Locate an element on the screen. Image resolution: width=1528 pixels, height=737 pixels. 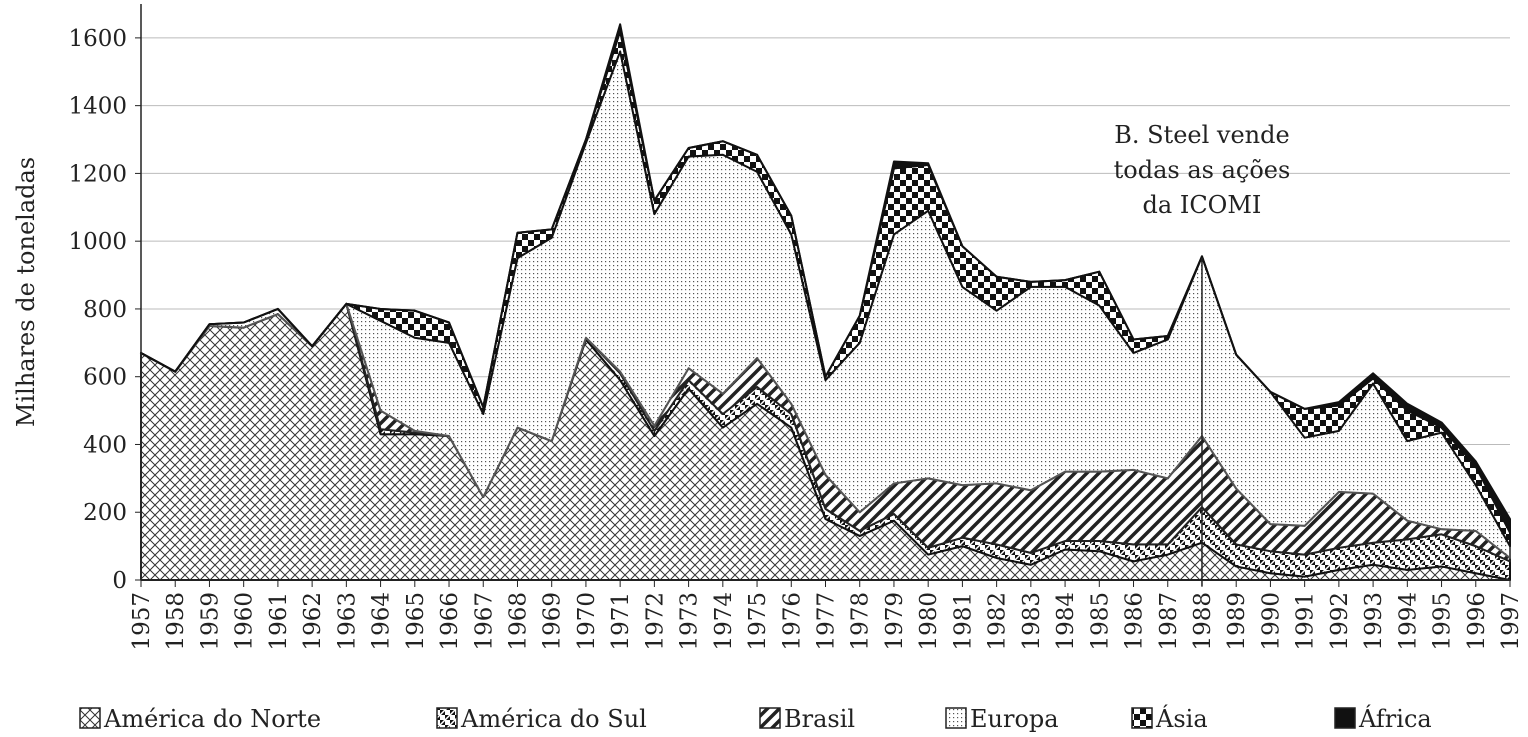
y-tick-label: 1600 is located at coordinates (97, 39).